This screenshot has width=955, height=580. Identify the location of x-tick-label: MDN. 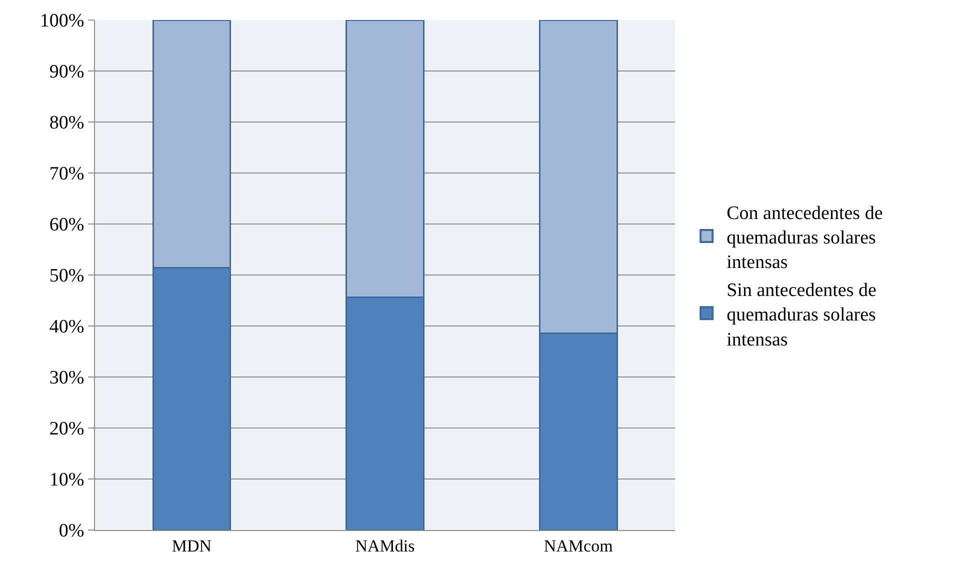
(192, 546).